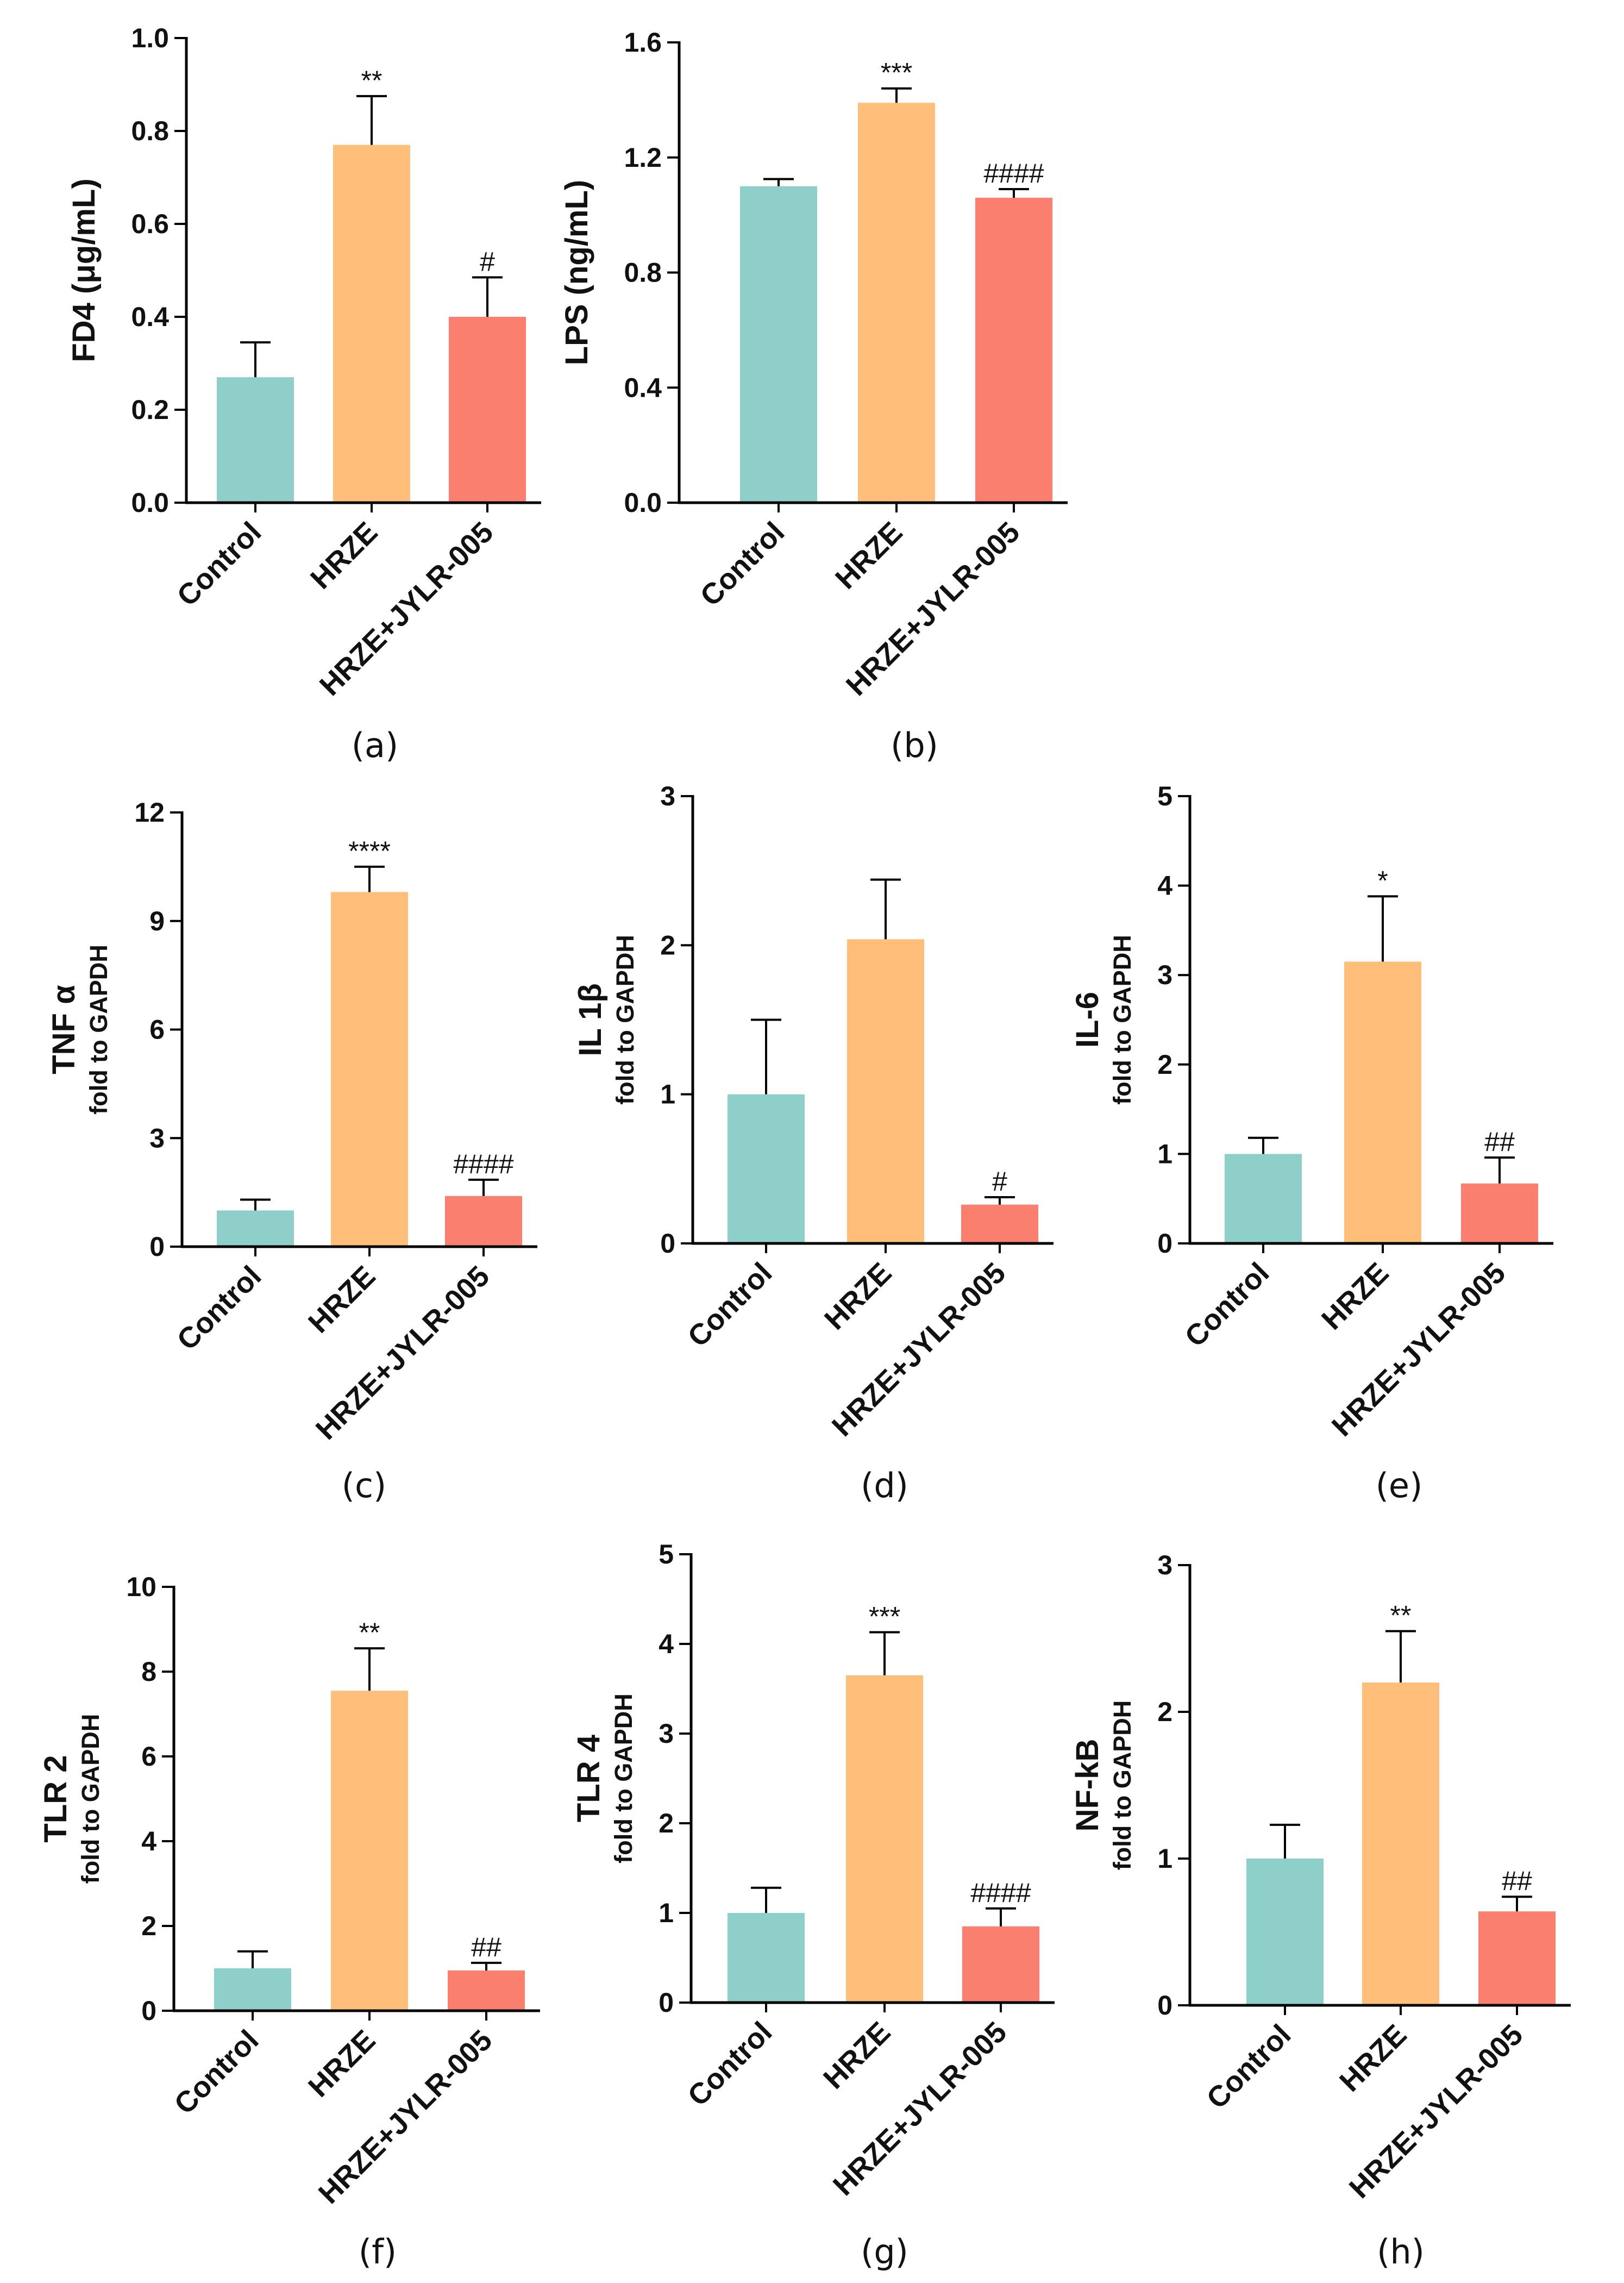 Image resolution: width=1624 pixels, height=2283 pixels. What do you see at coordinates (150, 224) in the screenshot?
I see `y-tick-label: 0.6` at bounding box center [150, 224].